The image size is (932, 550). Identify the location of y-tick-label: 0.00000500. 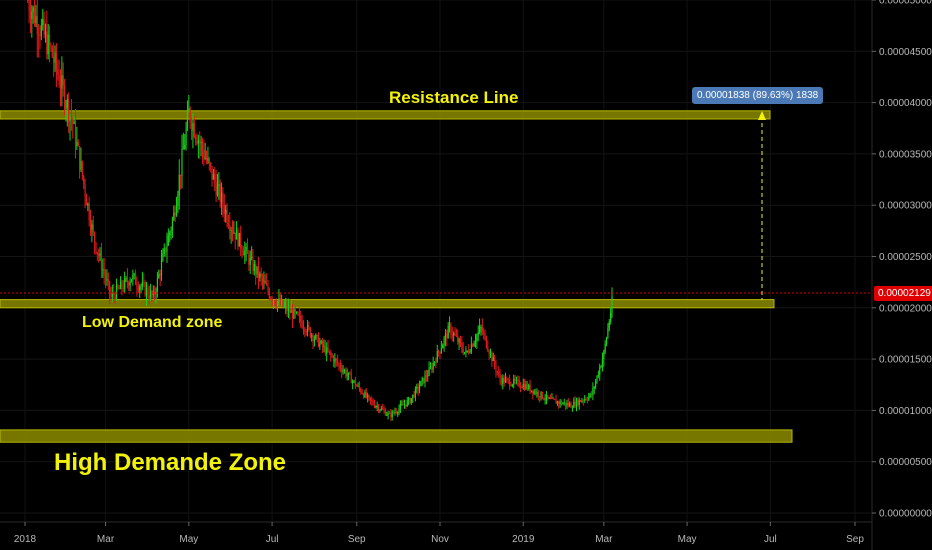
(905, 462).